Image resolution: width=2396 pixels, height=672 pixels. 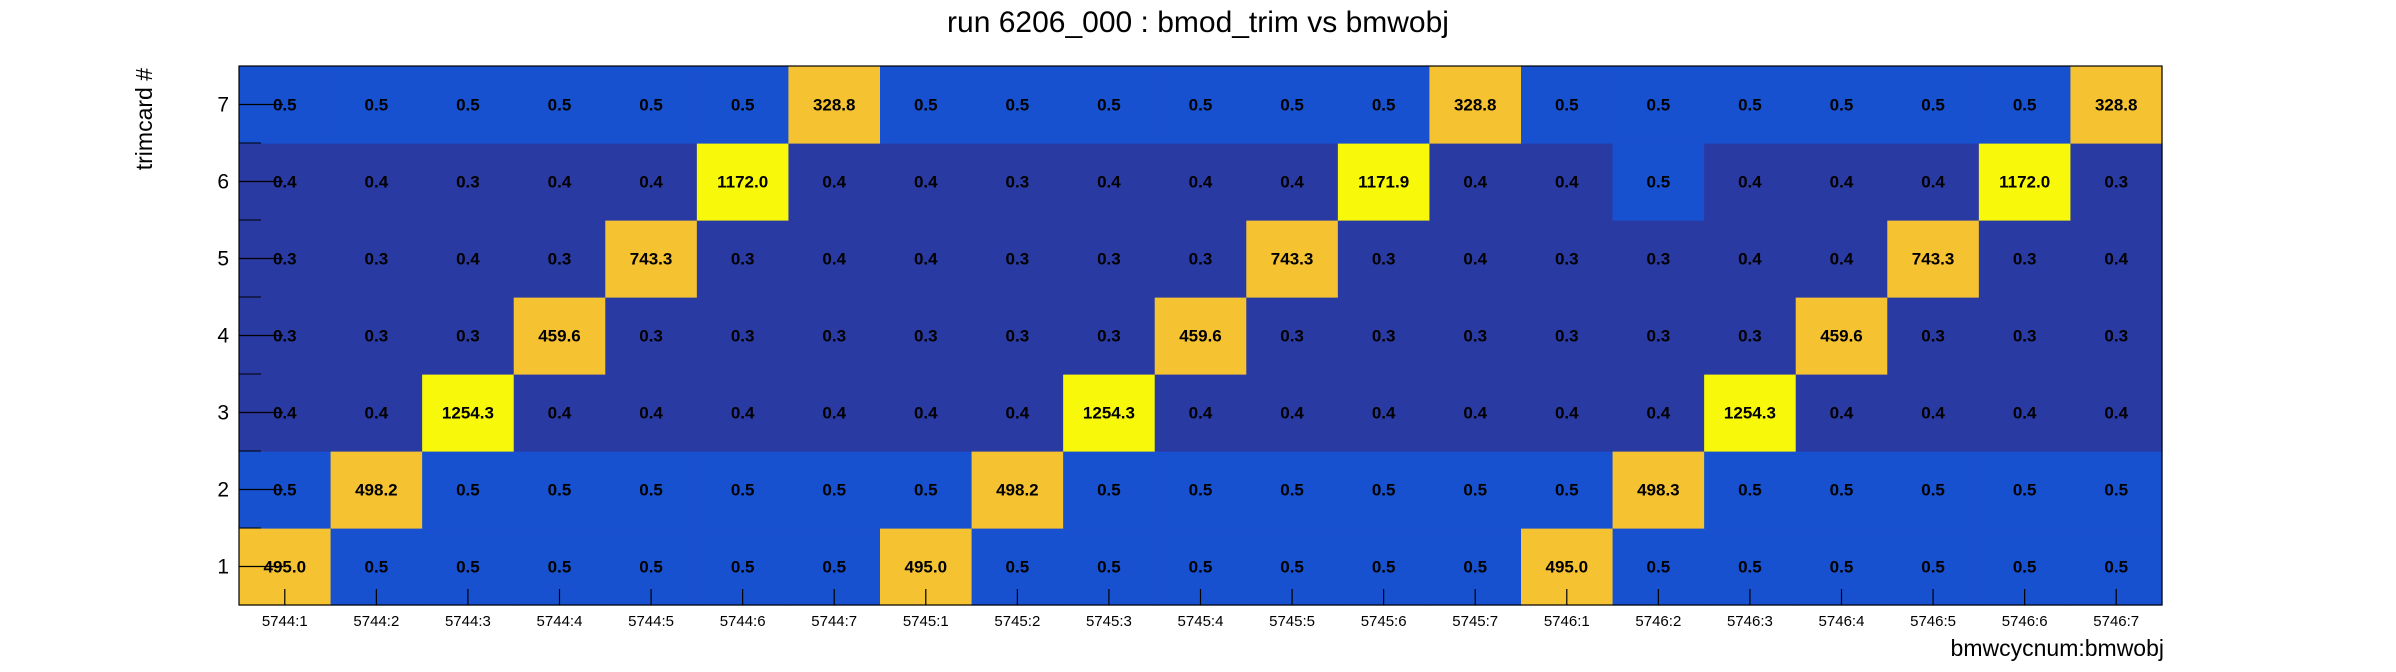 What do you see at coordinates (1017, 413) in the screenshot?
I see `heatmap-cell-r3-c9` at bounding box center [1017, 413].